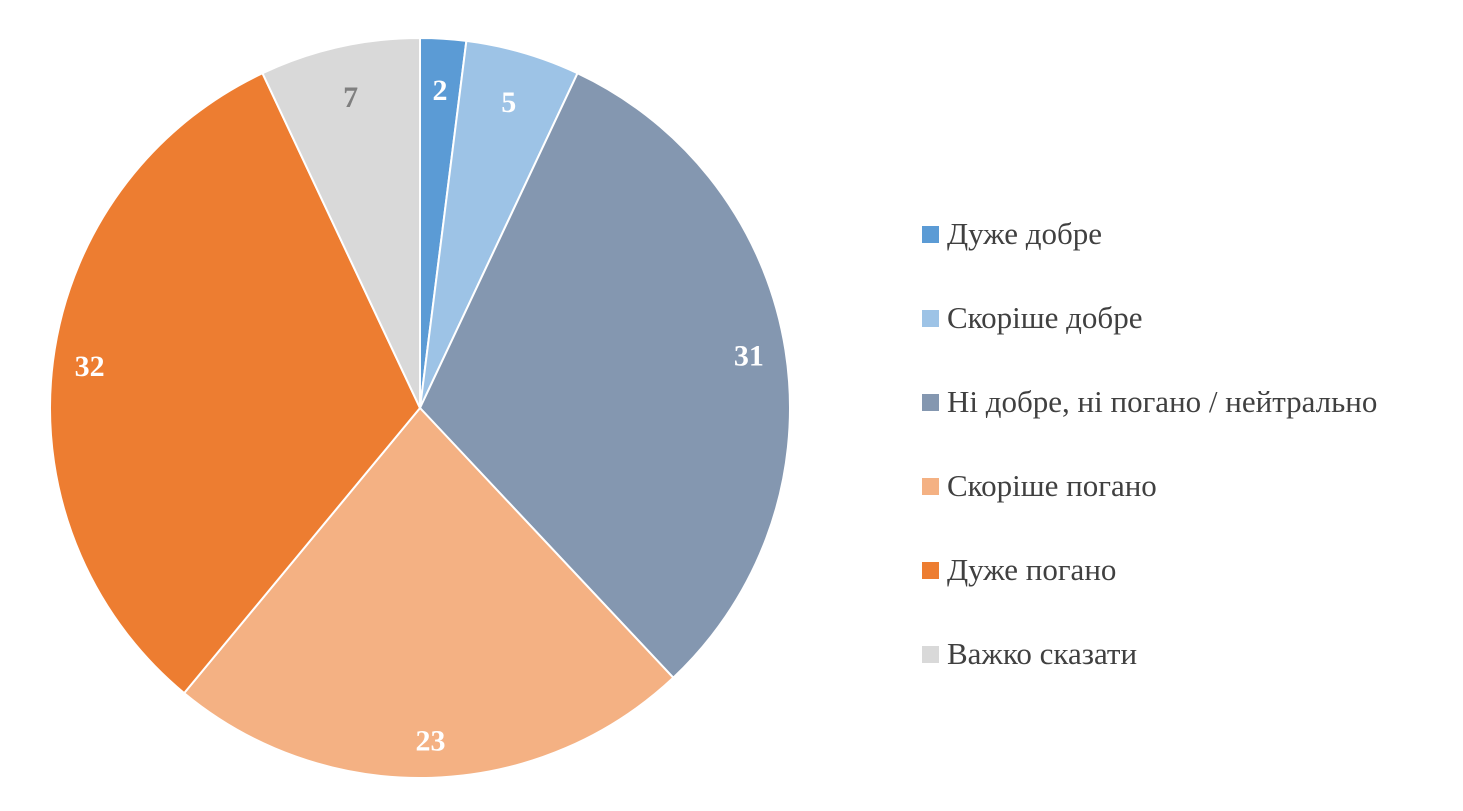 This screenshot has width=1463, height=811. I want to click on legend-item: Скоріше погано, so click(1149, 486).